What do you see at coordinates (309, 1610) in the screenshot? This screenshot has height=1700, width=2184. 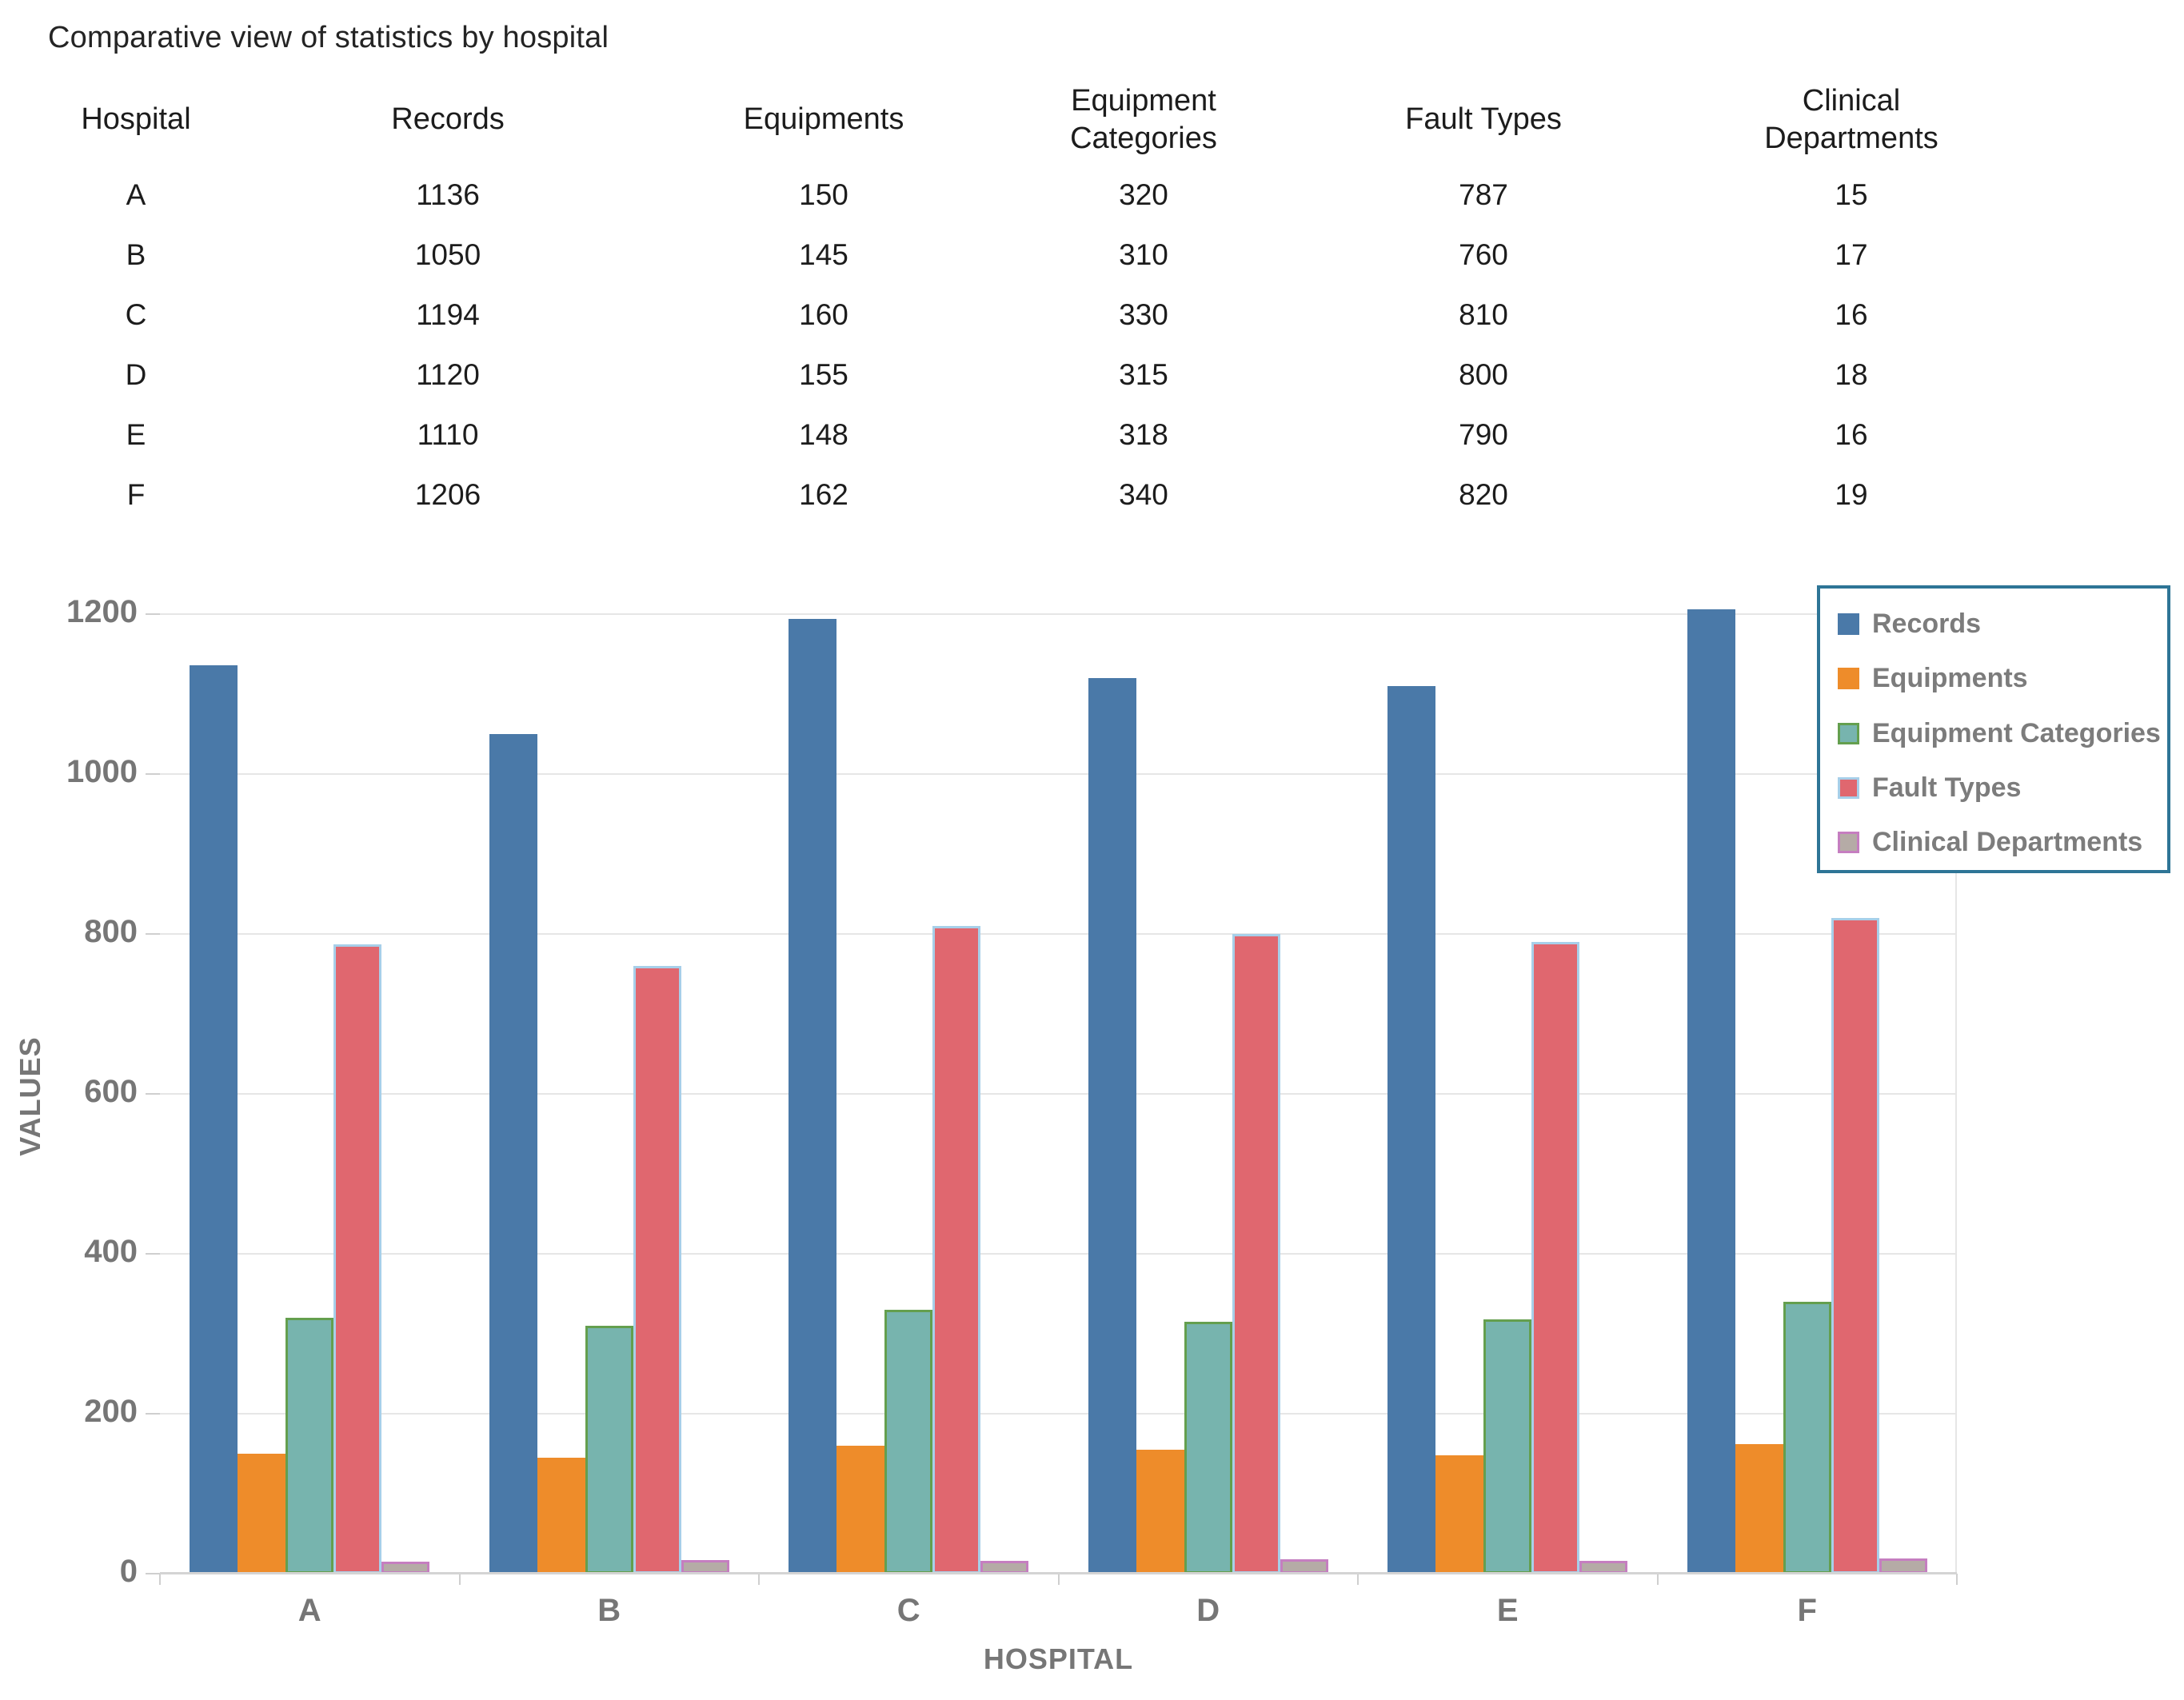 I see `category-label-A: A` at bounding box center [309, 1610].